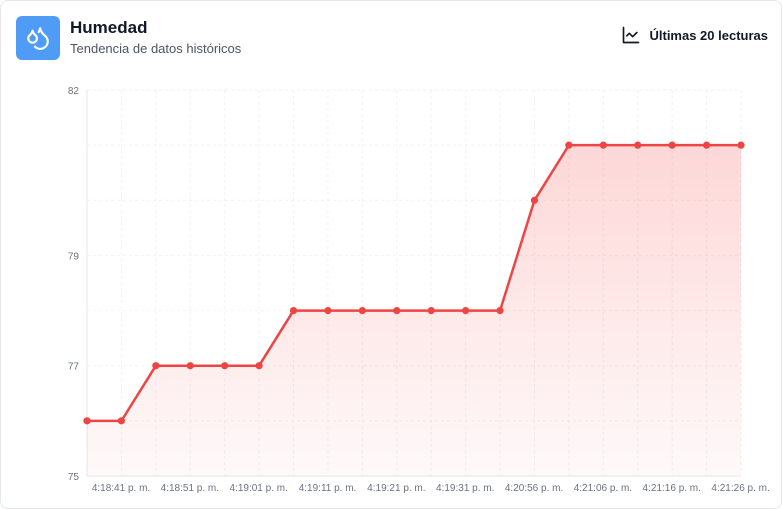 This screenshot has width=782, height=509. Describe the element at coordinates (258, 488) in the screenshot. I see `x-tick-label: 4:19:01 p. m.` at that location.